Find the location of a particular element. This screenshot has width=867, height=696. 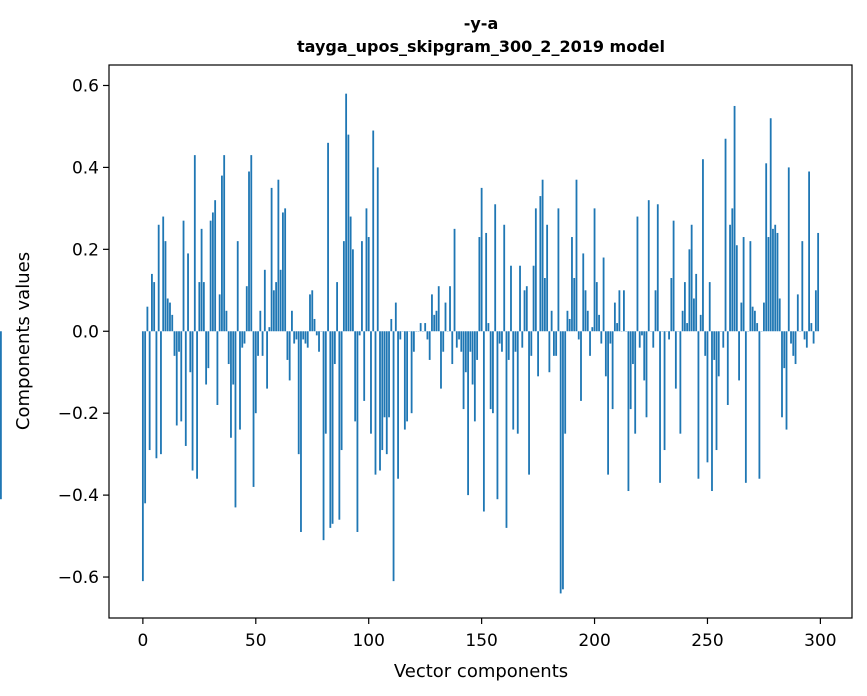

y-tick-label-3: 0.0 is located at coordinates (85, 332).